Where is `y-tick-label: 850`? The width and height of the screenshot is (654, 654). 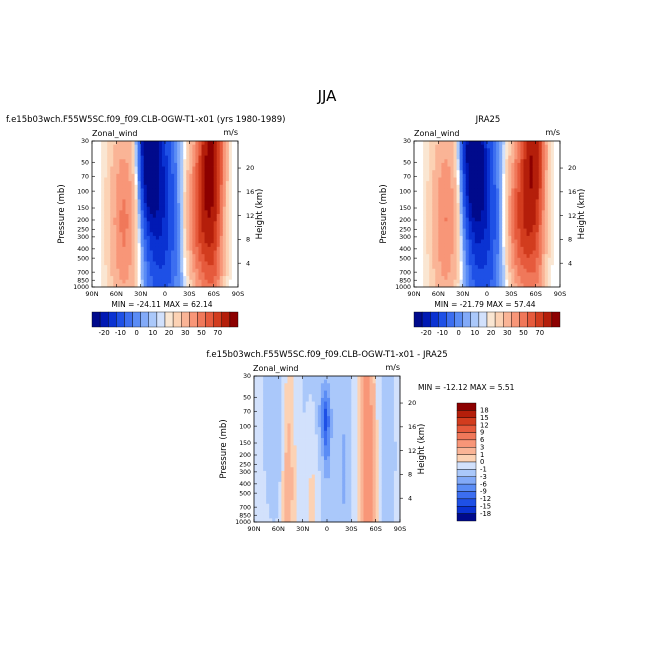 y-tick-label: 850 is located at coordinates (83, 280).